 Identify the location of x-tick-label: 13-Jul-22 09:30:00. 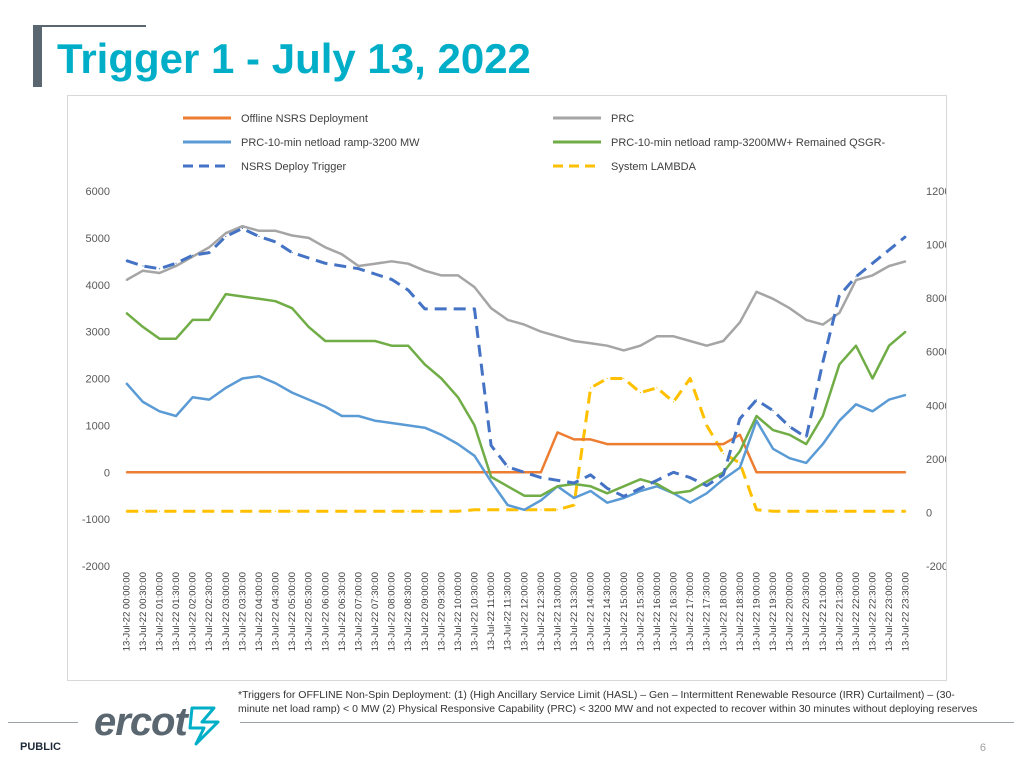
(441, 611).